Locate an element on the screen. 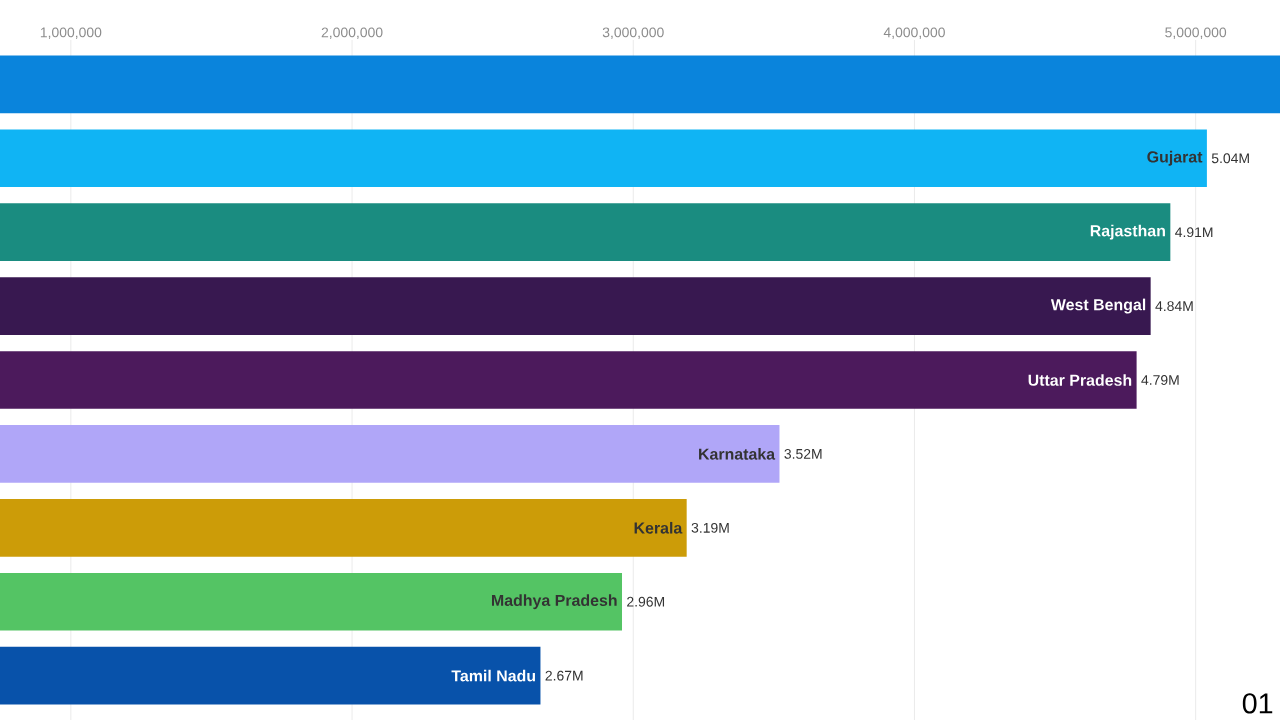 This screenshot has width=1280, height=720. annotation: 01 is located at coordinates (1257, 703).